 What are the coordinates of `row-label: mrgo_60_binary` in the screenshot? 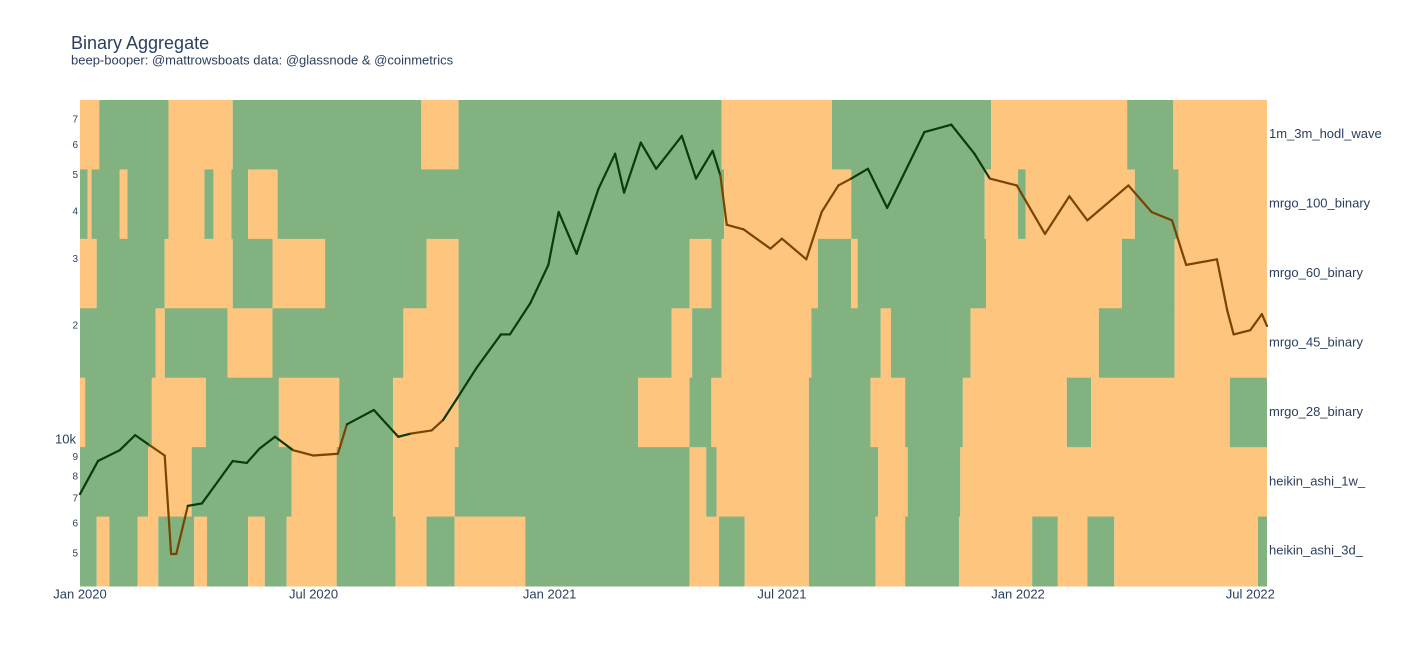 It's located at (1316, 272).